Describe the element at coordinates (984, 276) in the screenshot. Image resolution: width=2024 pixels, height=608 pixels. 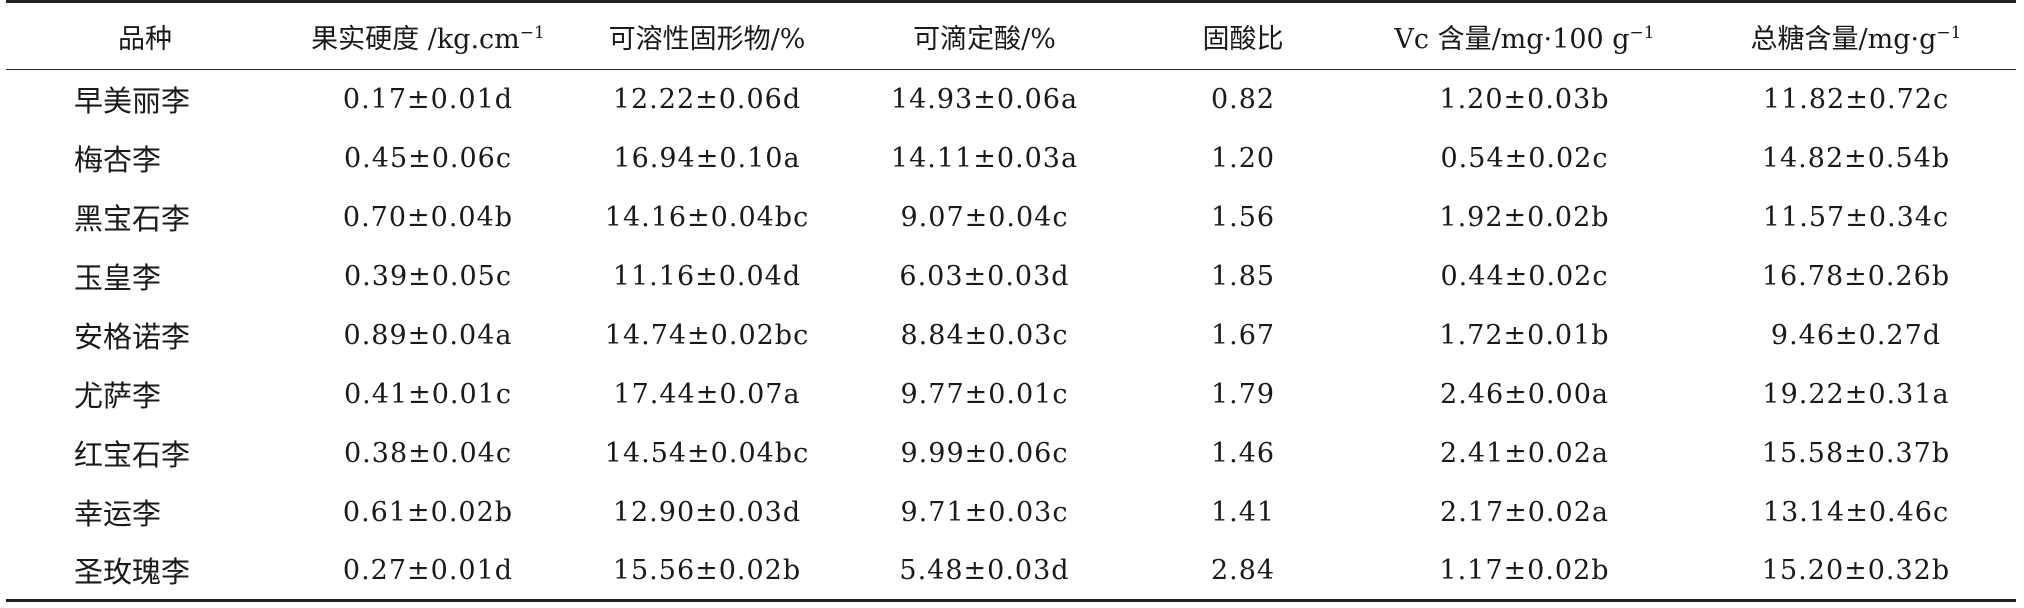
I see `cell-titratable-acid: 6.03±0.03d` at that location.